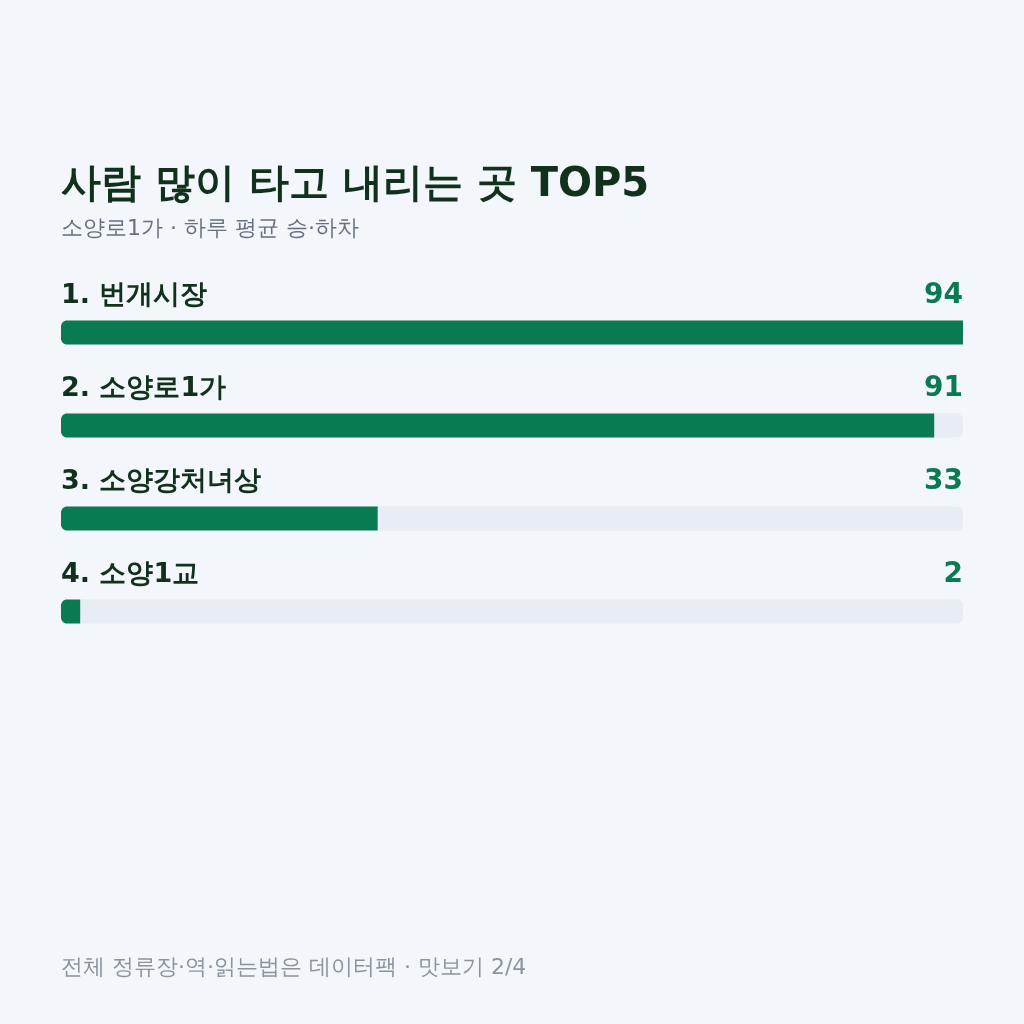 The height and width of the screenshot is (1024, 1024). What do you see at coordinates (130, 572) in the screenshot?
I see `y-tick-label: 4. 소양1교` at bounding box center [130, 572].